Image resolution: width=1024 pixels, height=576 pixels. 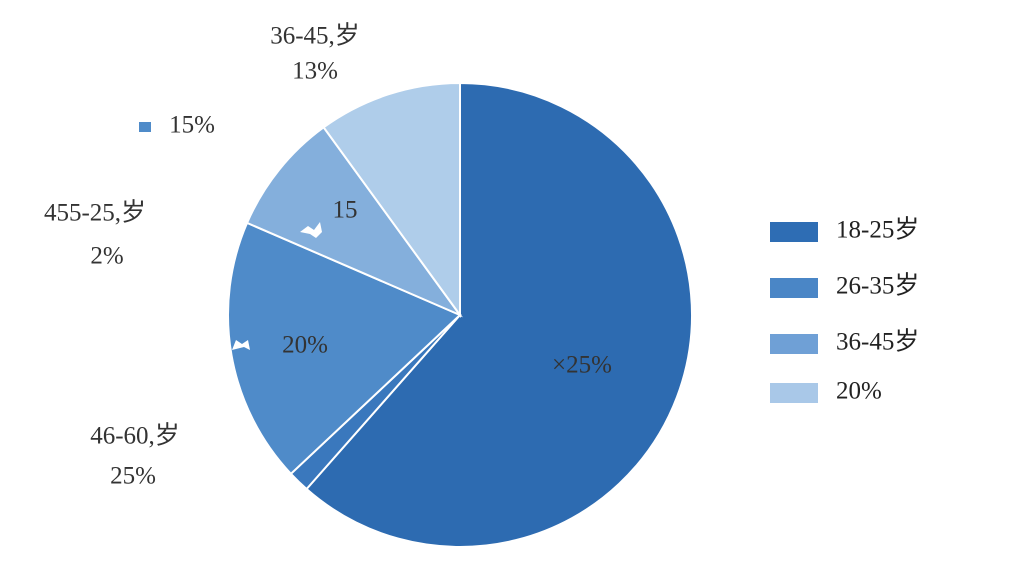 What do you see at coordinates (859, 391) in the screenshot?
I see `legend-label: 20%` at bounding box center [859, 391].